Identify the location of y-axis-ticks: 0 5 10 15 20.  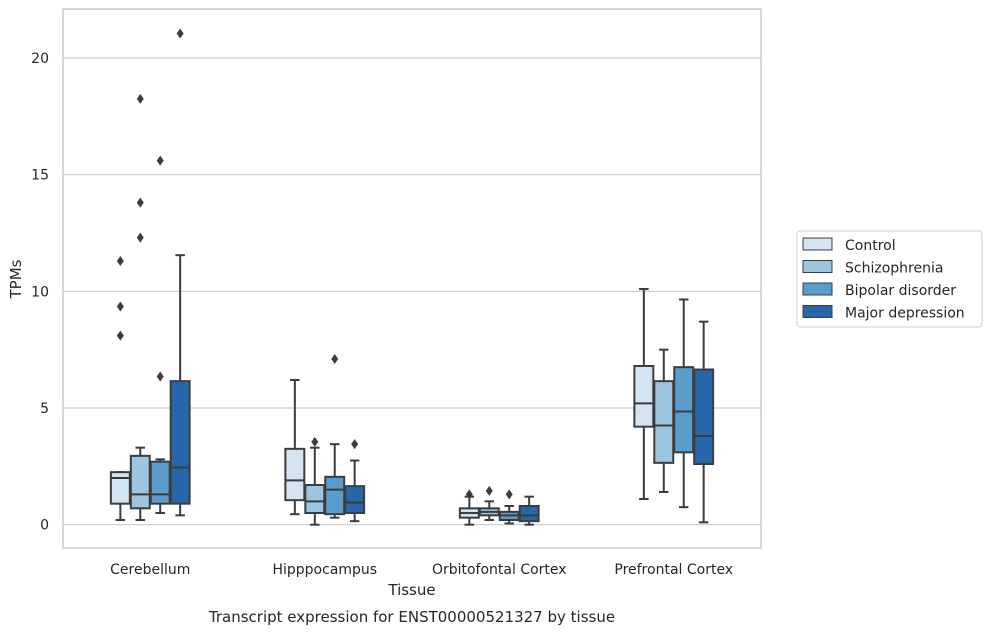
(40, 292).